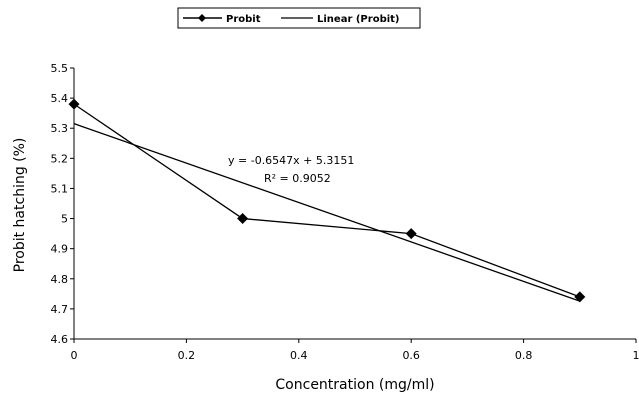 The height and width of the screenshot is (394, 639). What do you see at coordinates (358, 19) in the screenshot?
I see `legend-linear-label: Linear (Probit)` at bounding box center [358, 19].